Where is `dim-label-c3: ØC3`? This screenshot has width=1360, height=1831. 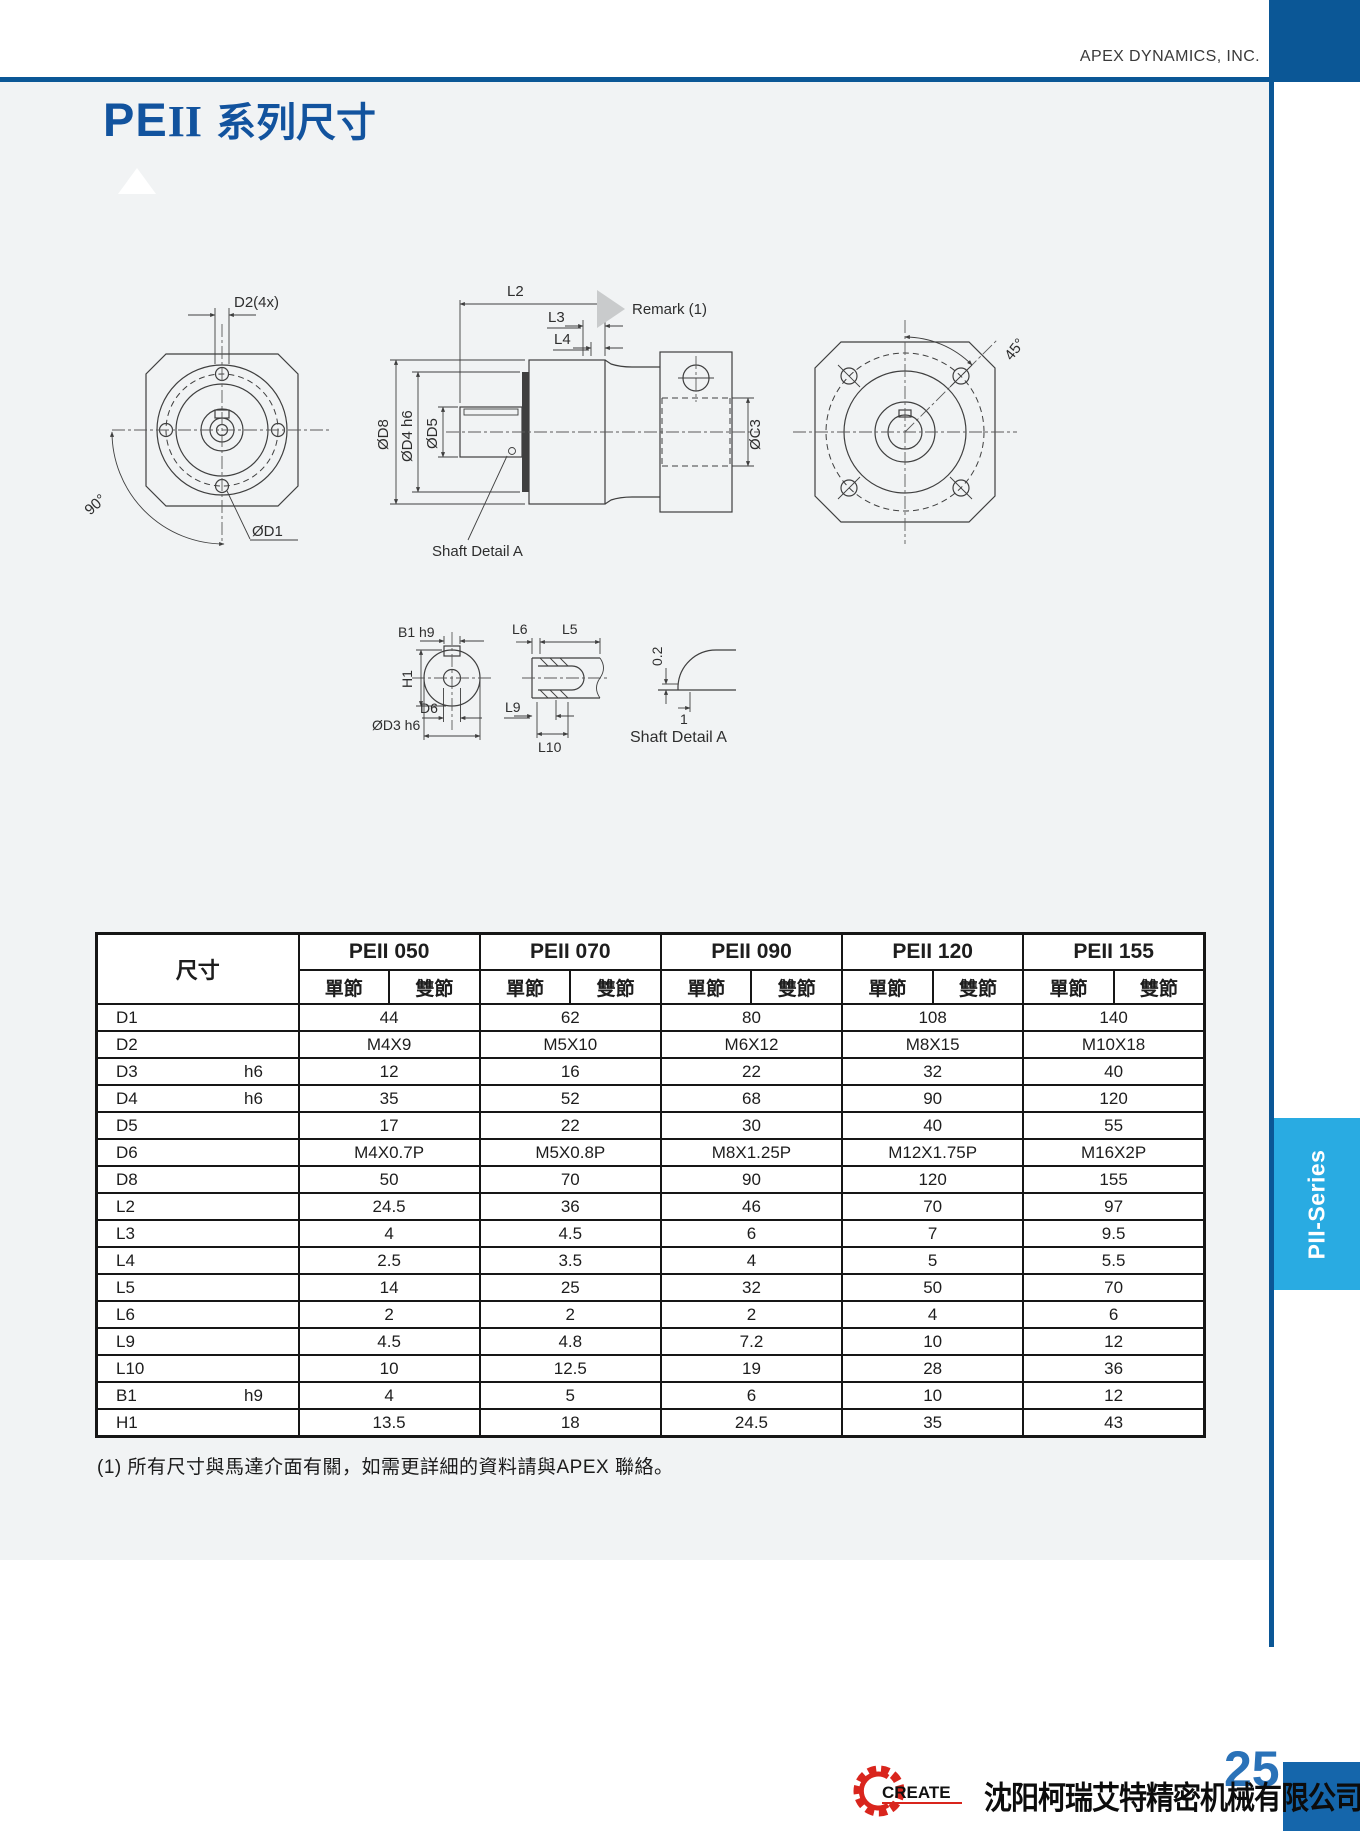
dim-label-c3: ØC3 is located at coordinates (755, 434).